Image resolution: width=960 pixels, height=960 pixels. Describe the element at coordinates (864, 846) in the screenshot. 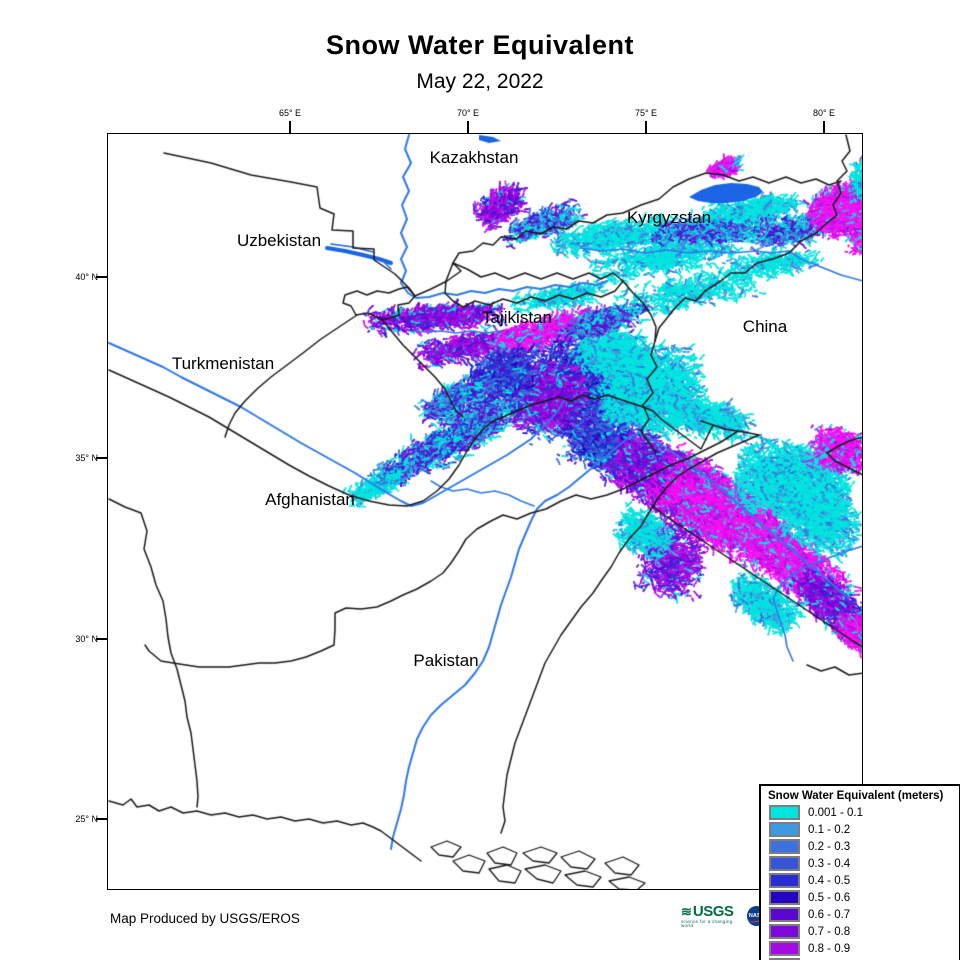

I see `legend-entry: 0.2 - 0.3` at that location.